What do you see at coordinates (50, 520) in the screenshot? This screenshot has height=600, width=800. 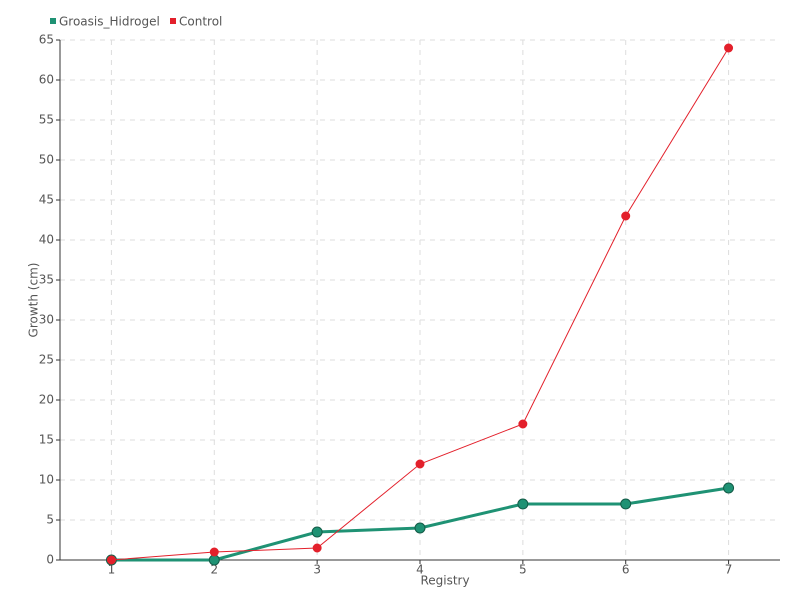 I see `y-tick-label: 5` at bounding box center [50, 520].